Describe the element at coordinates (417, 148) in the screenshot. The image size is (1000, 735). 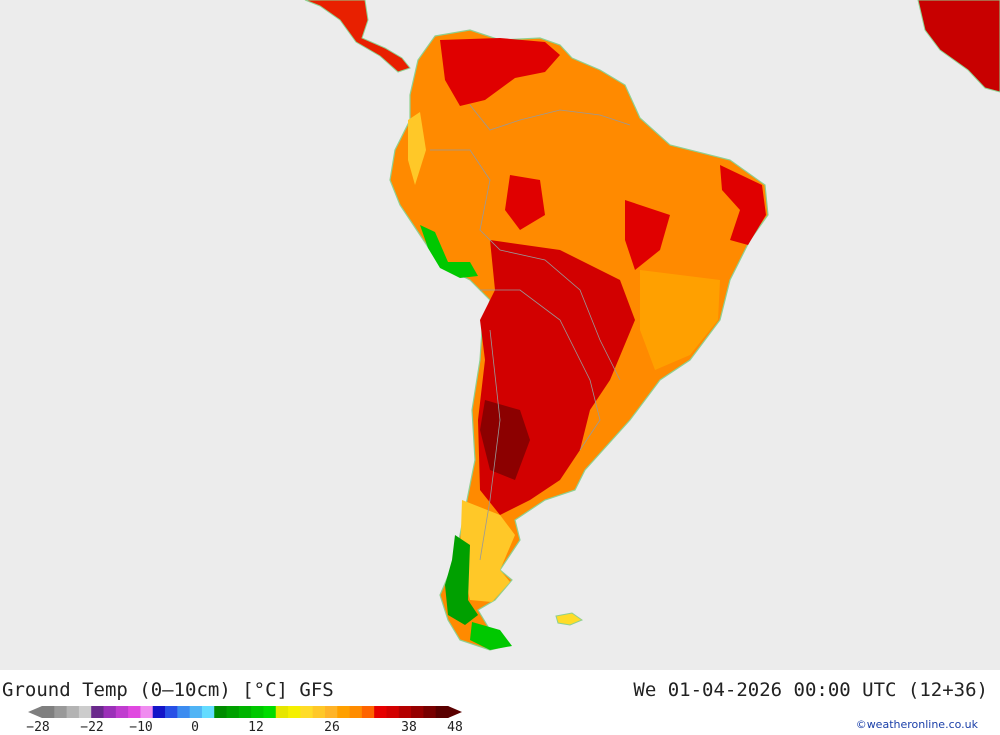
I see `andes-cool-strip` at that location.